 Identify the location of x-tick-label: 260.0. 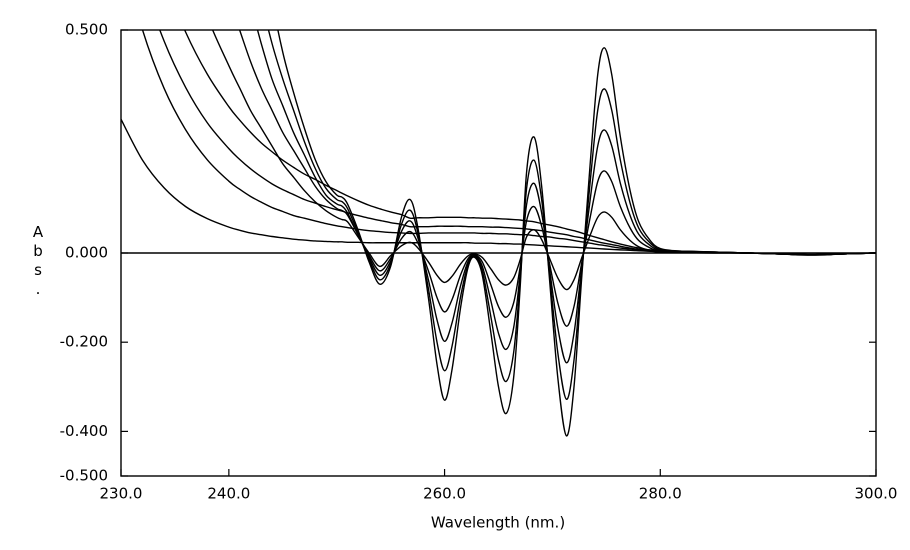
(444, 494).